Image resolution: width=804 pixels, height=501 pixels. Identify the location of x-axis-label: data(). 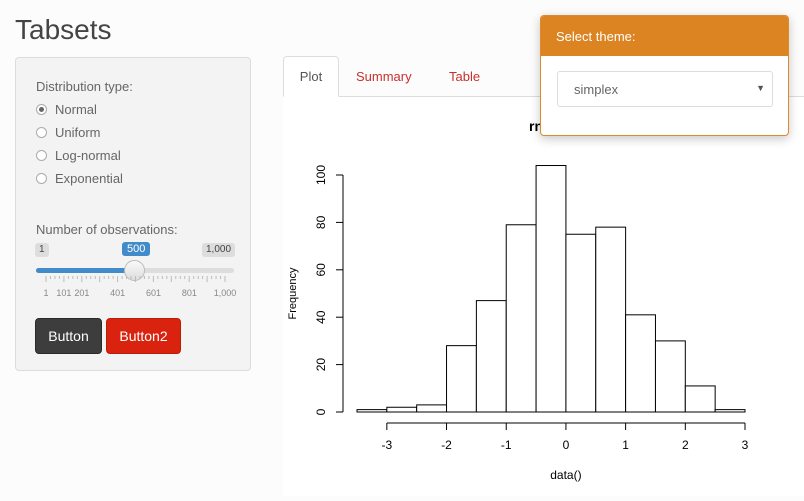
(565, 475).